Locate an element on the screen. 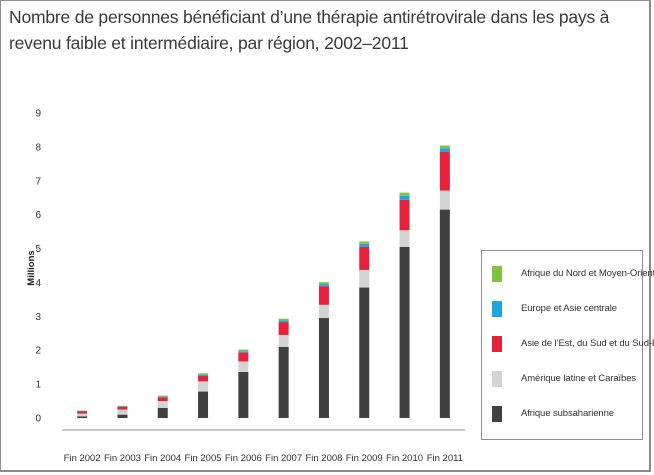  legend-label: Amérique latine et Caraïbes is located at coordinates (579, 378).